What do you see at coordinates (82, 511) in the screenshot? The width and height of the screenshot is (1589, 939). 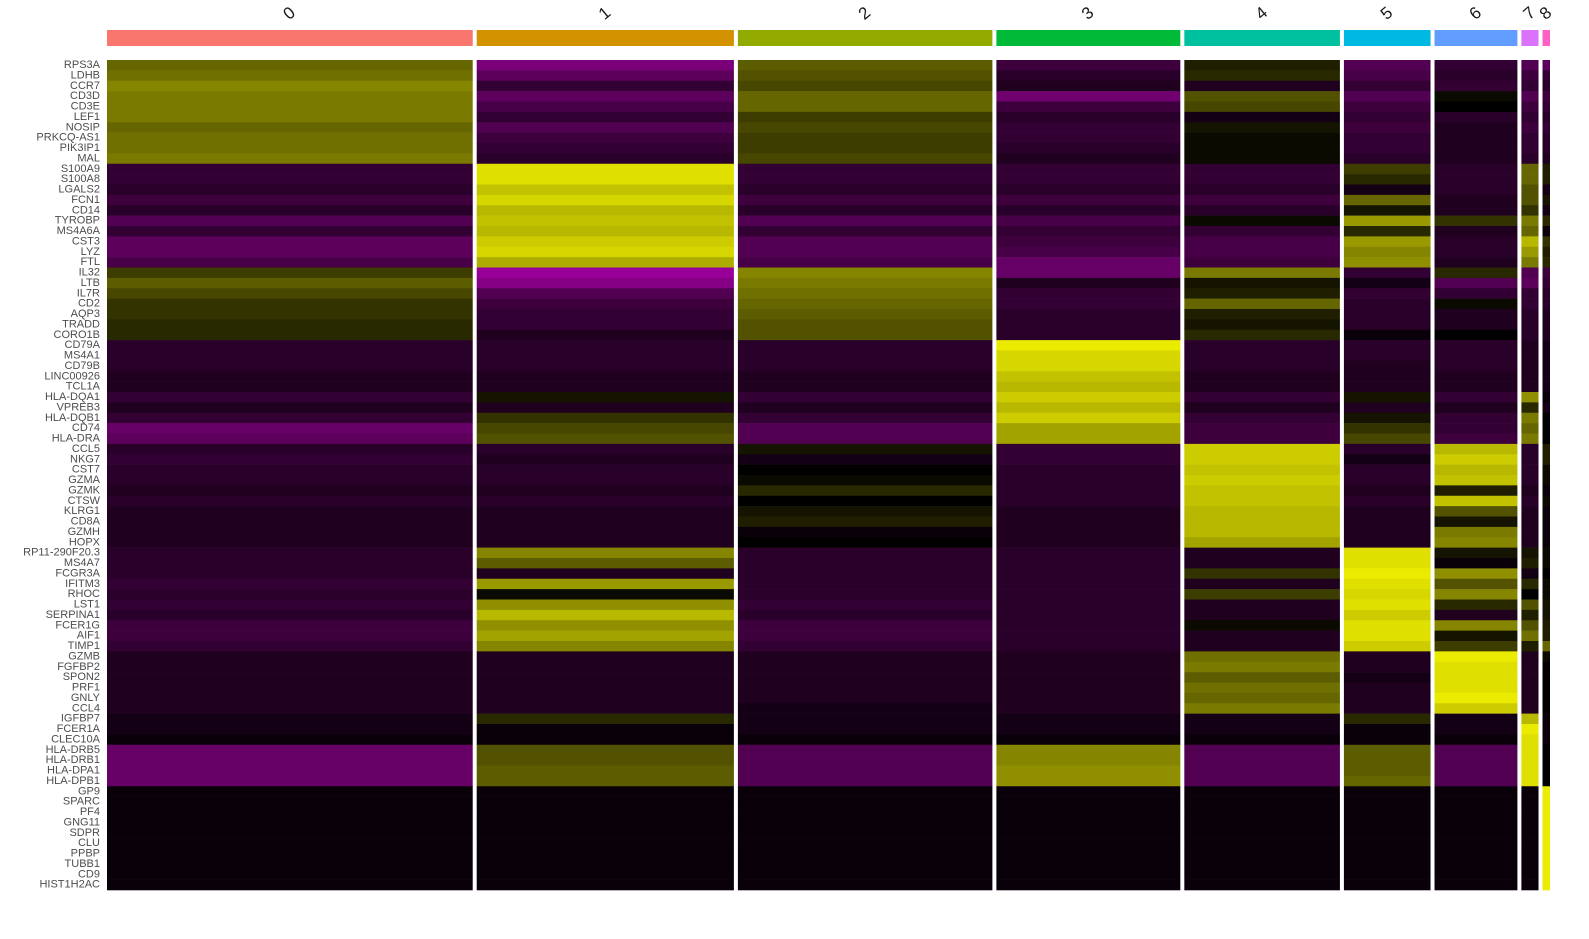 I see `gene-label: KLRG1` at bounding box center [82, 511].